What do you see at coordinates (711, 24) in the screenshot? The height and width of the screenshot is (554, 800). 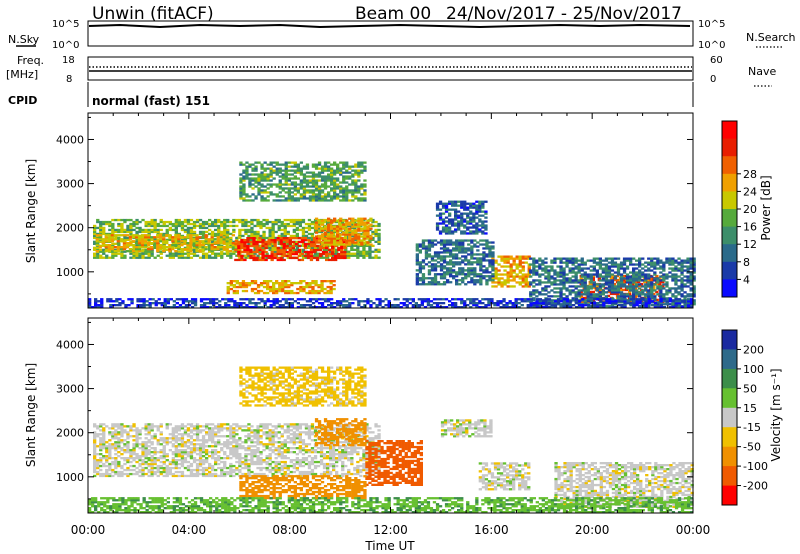 I see `nsearch-tick-top: 10^5` at bounding box center [711, 24].